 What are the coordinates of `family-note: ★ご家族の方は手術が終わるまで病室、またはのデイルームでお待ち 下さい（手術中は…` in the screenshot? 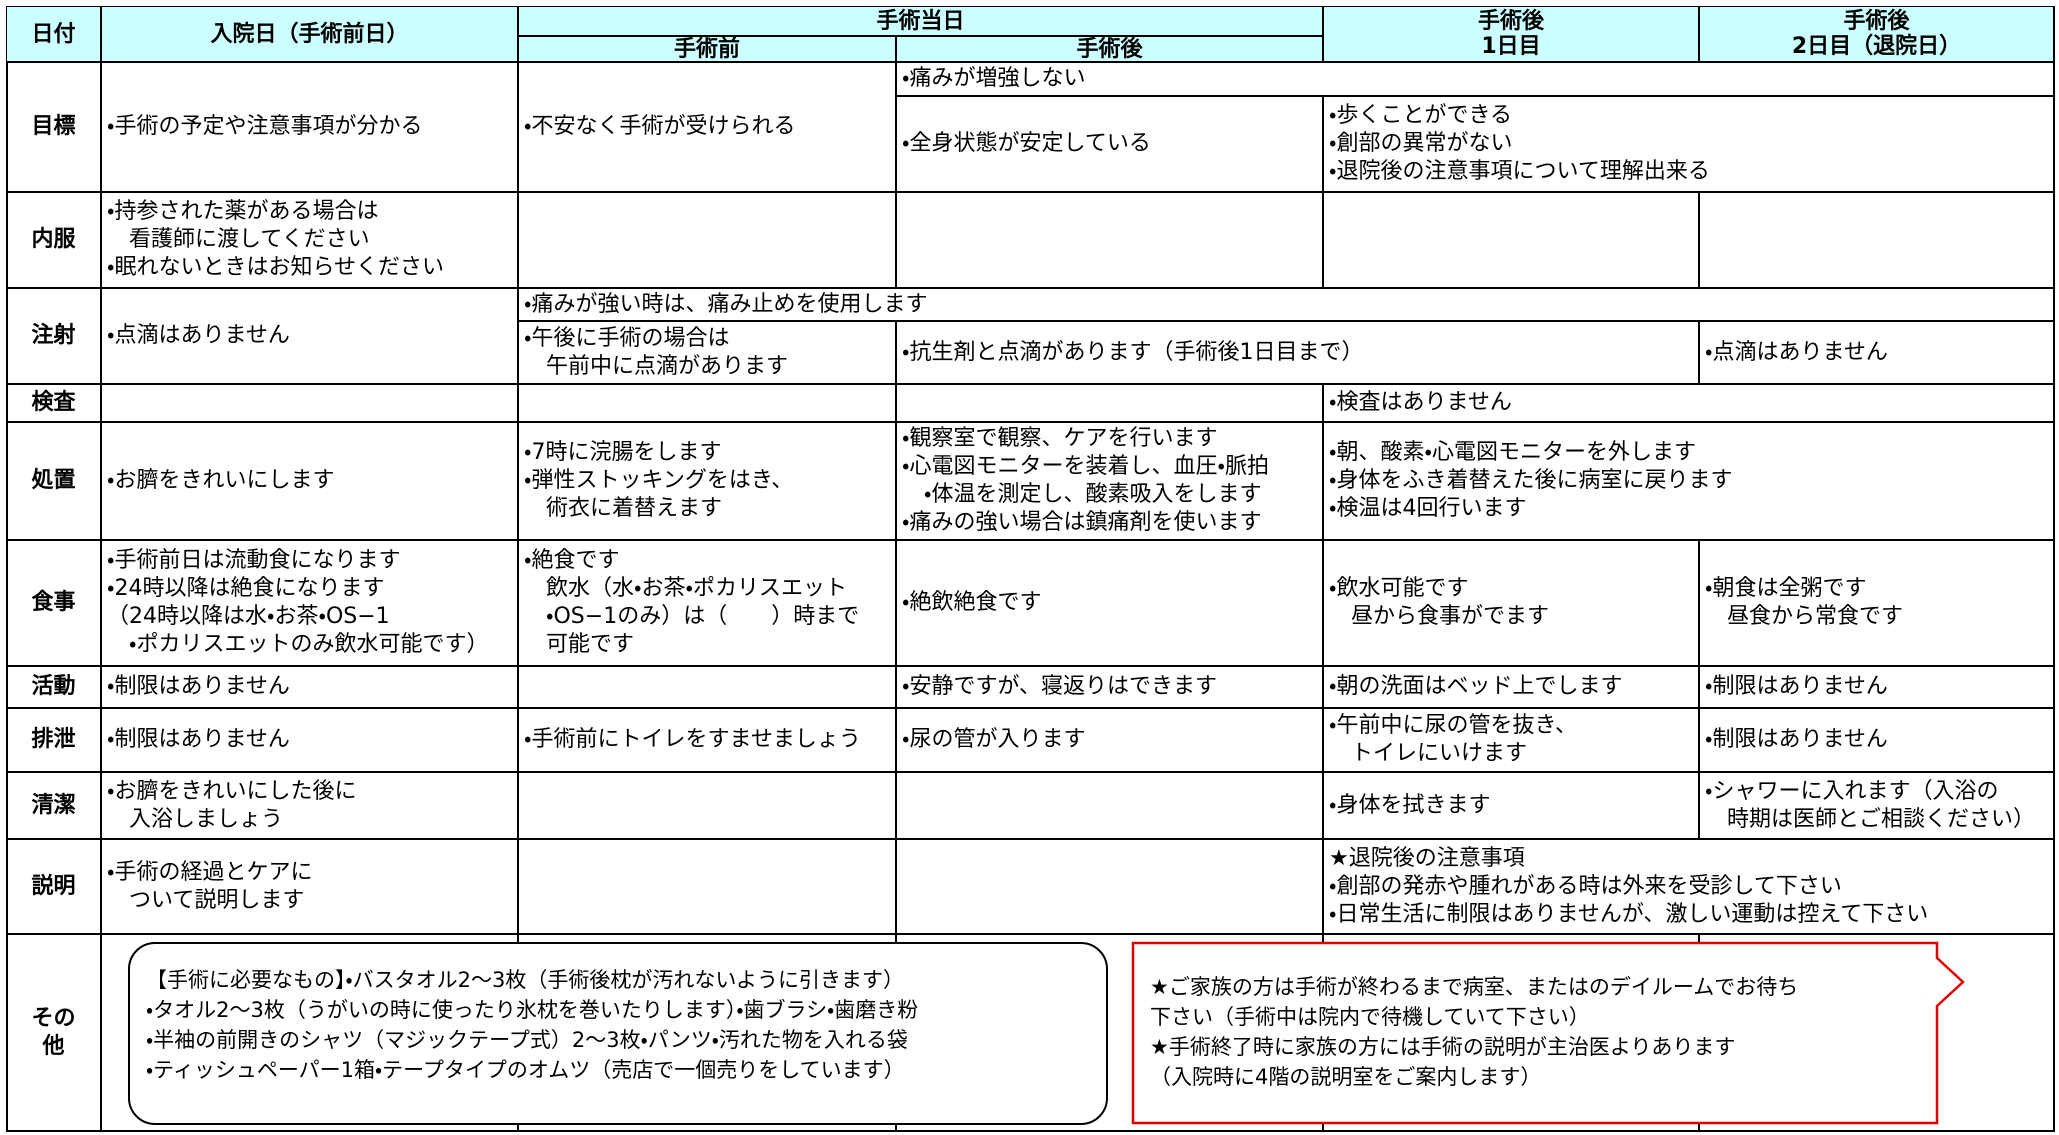 It's located at (1474, 1032).